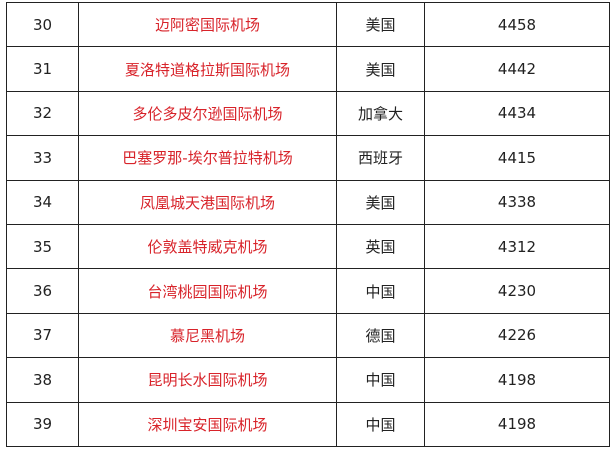  Describe the element at coordinates (42, 24) in the screenshot. I see `rank-cell: 30` at that location.